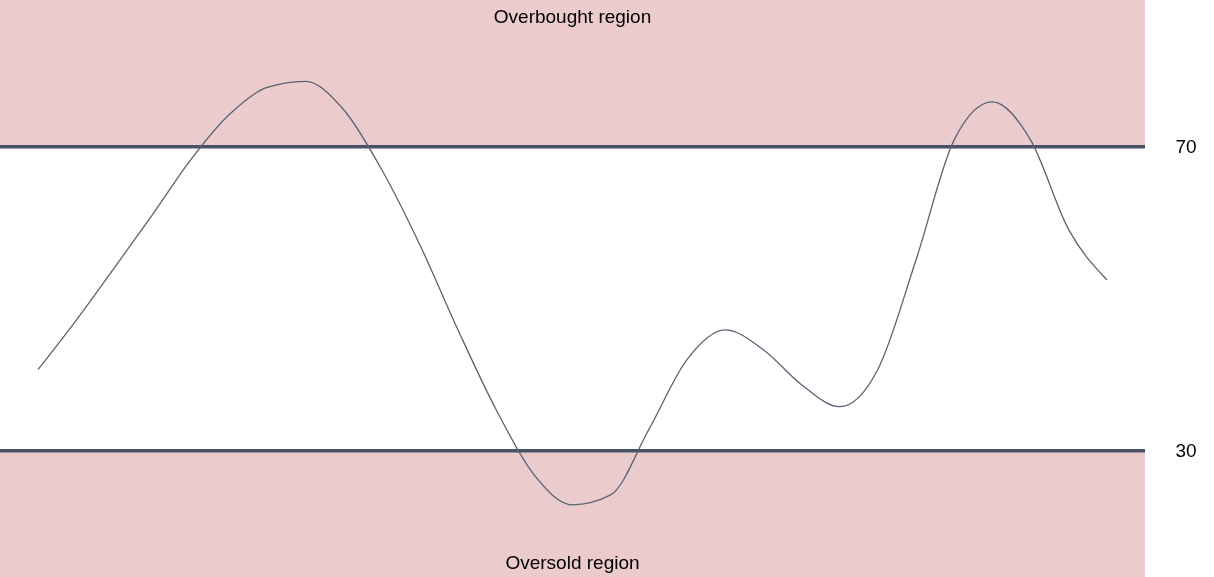  I want to click on y-tick-label: 70, so click(1186, 147).